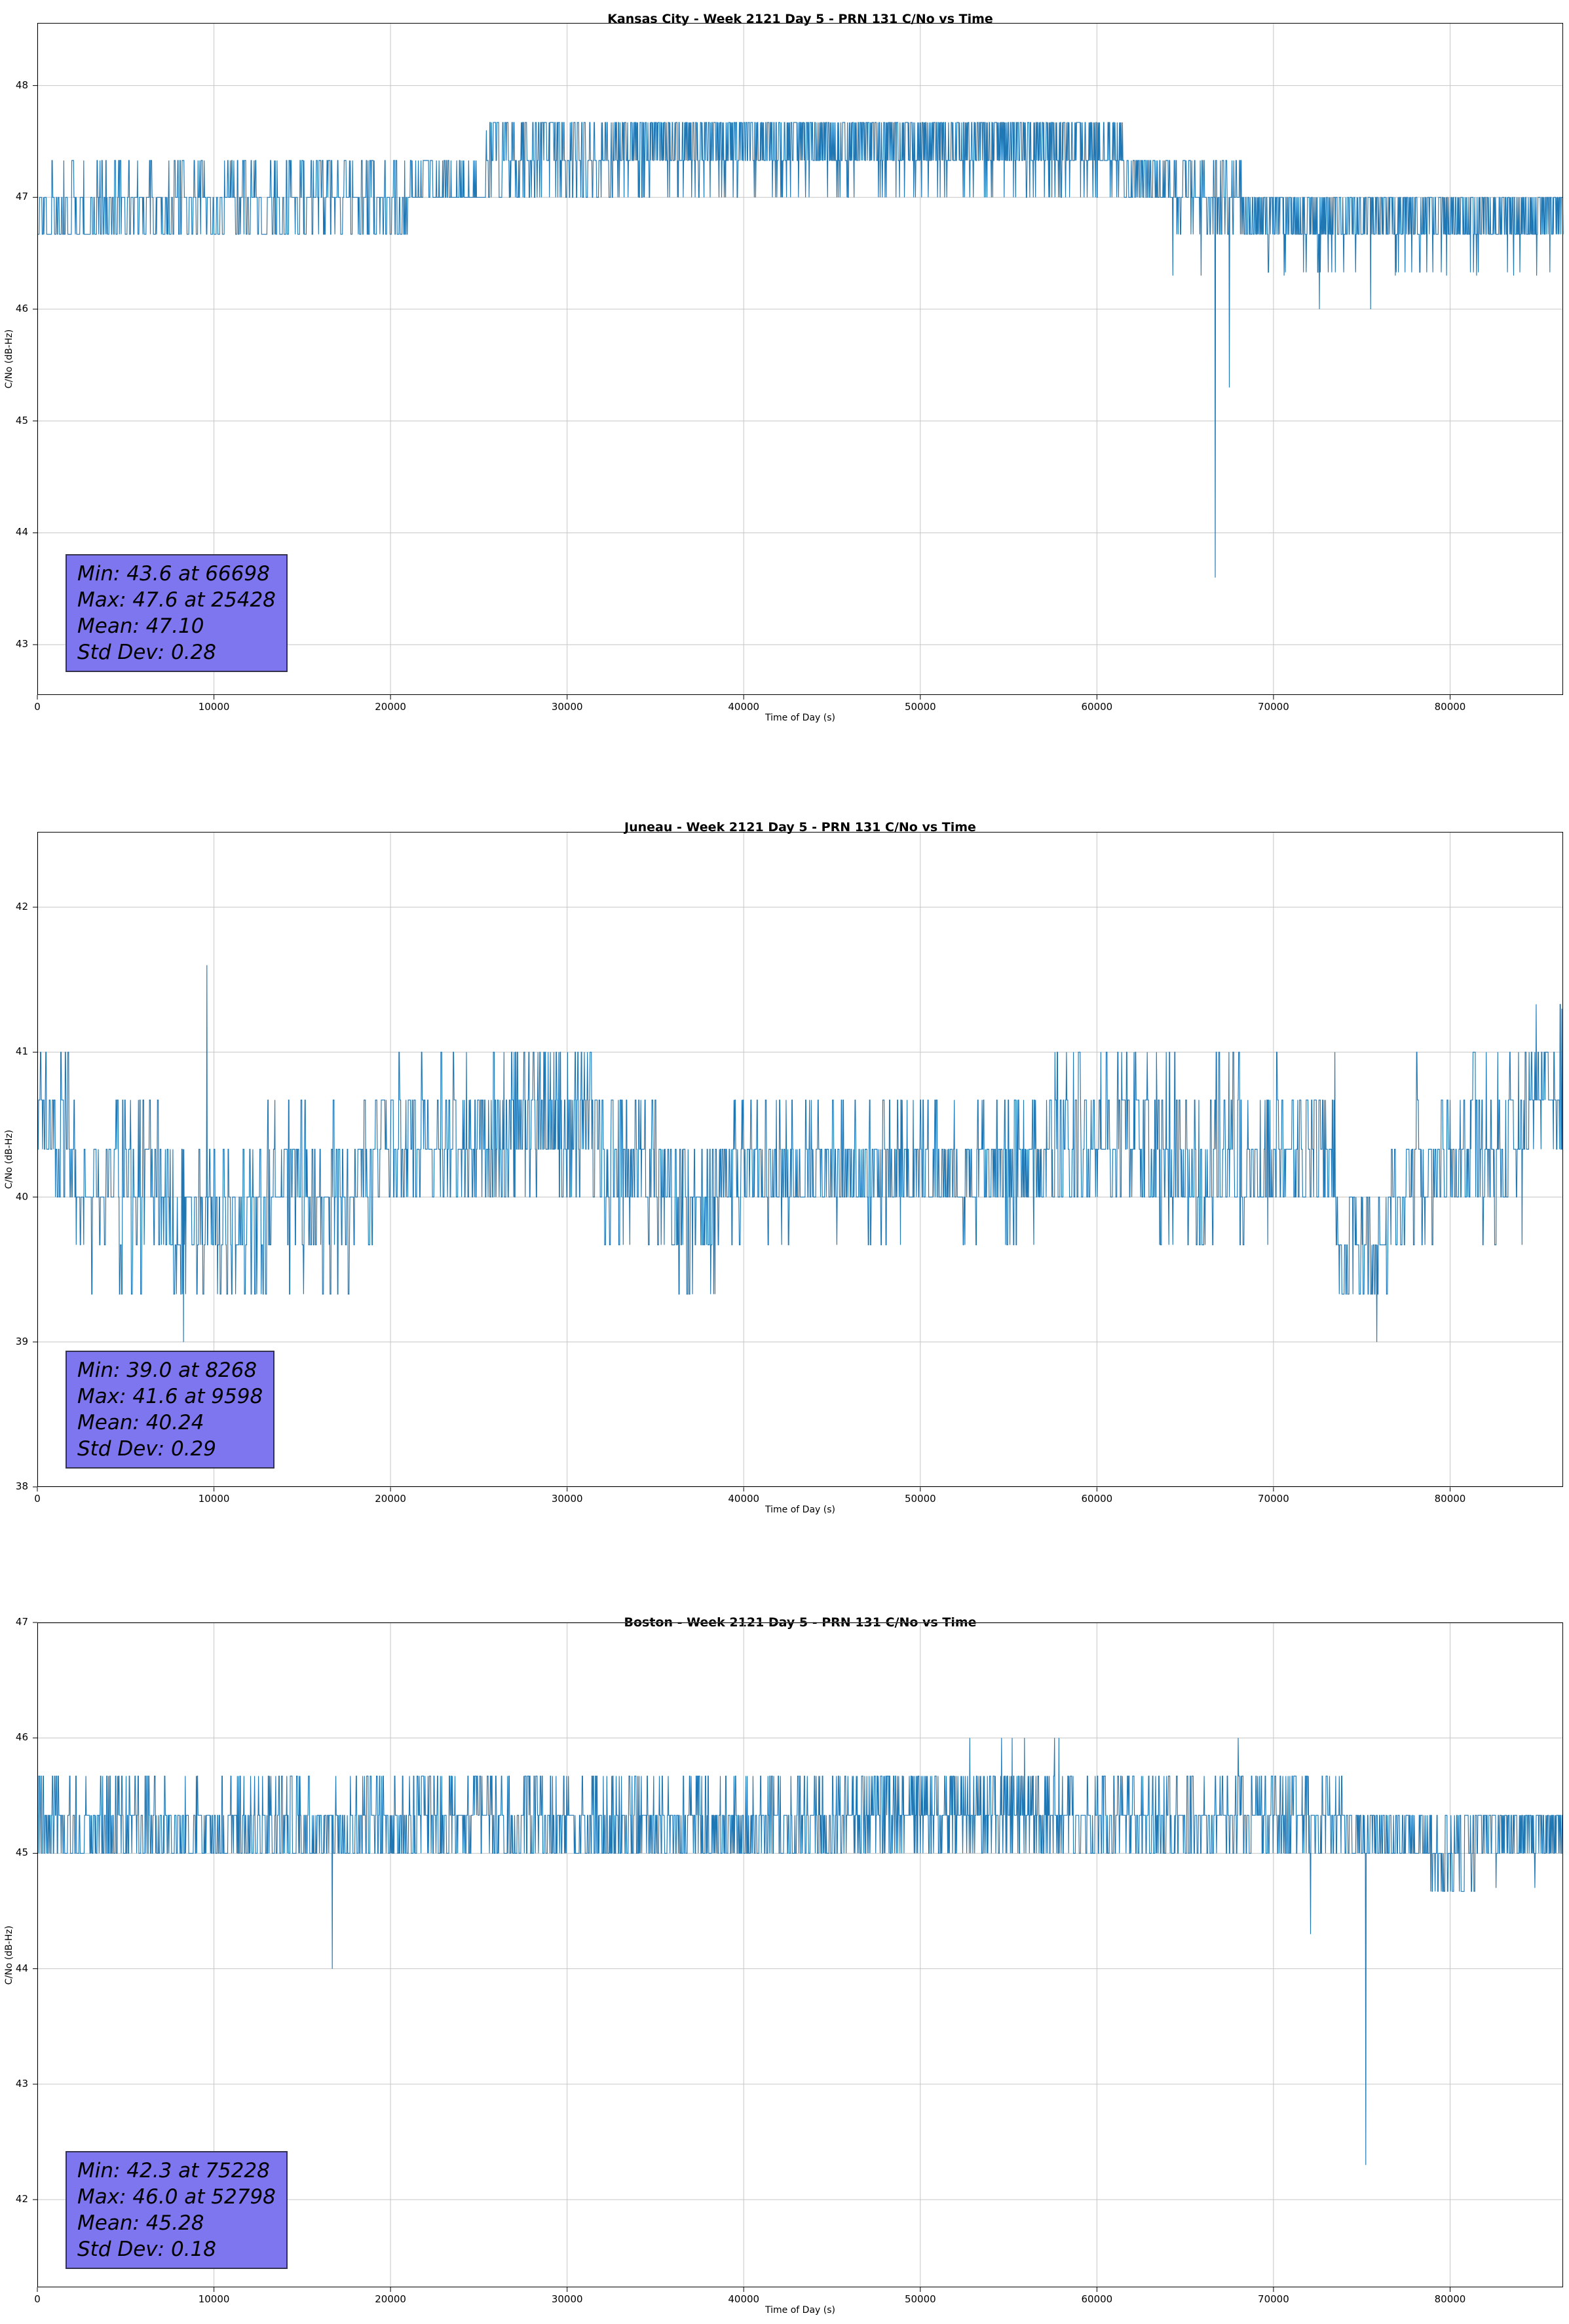 The image size is (1569, 2324). I want to click on stat-mean: Mean: 47.10, so click(140, 626).